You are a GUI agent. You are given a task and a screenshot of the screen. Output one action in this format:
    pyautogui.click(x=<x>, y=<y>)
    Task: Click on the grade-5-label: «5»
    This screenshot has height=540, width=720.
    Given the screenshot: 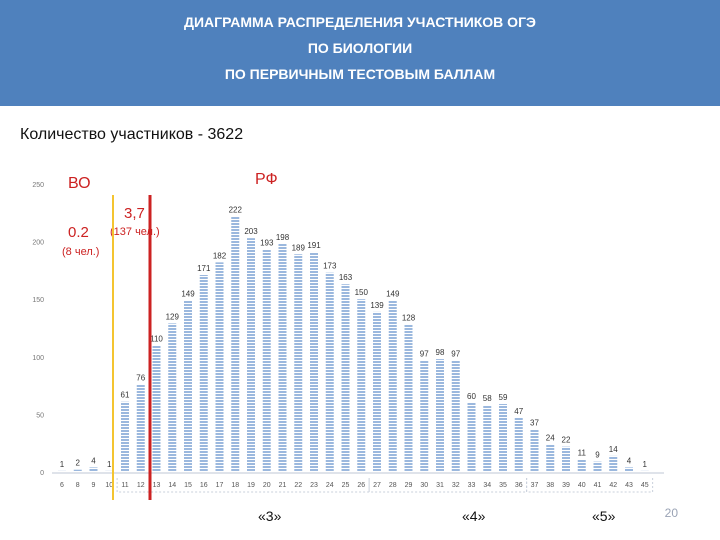 What is the action you would take?
    pyautogui.click(x=604, y=516)
    